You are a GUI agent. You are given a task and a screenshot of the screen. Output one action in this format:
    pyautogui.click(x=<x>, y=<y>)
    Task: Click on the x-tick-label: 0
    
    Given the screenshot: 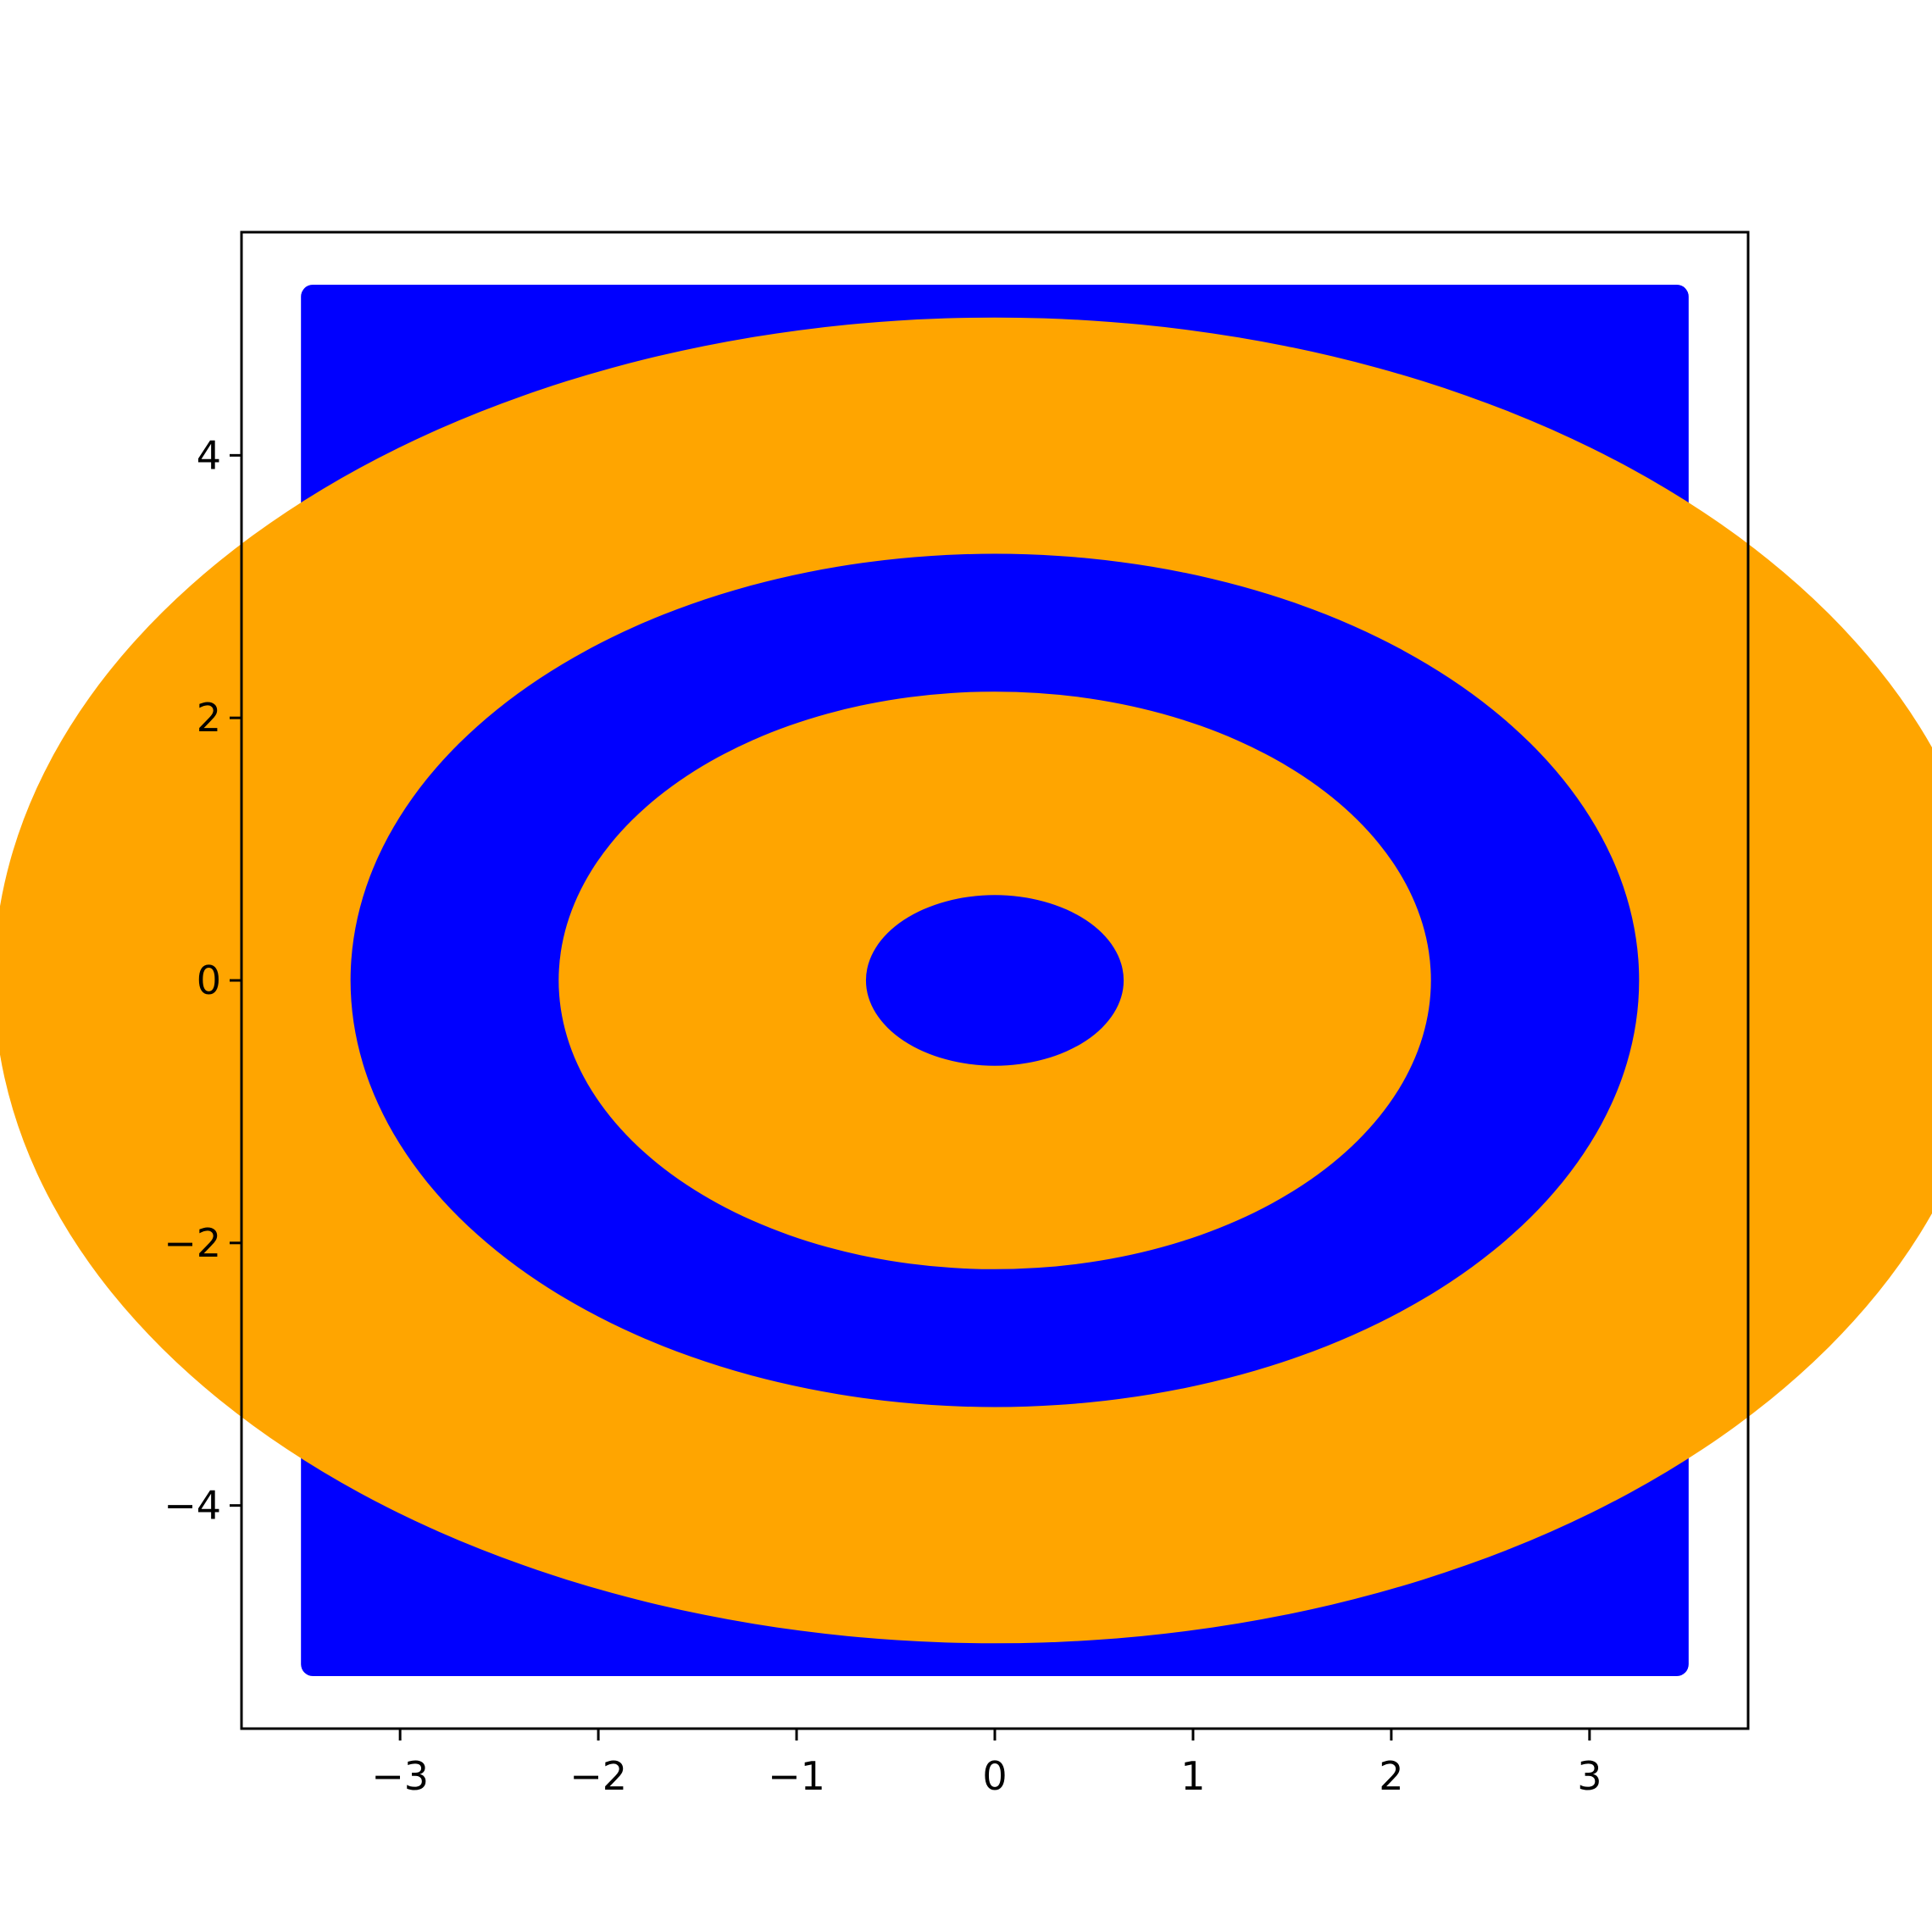 What is the action you would take?
    pyautogui.click(x=994, y=1776)
    